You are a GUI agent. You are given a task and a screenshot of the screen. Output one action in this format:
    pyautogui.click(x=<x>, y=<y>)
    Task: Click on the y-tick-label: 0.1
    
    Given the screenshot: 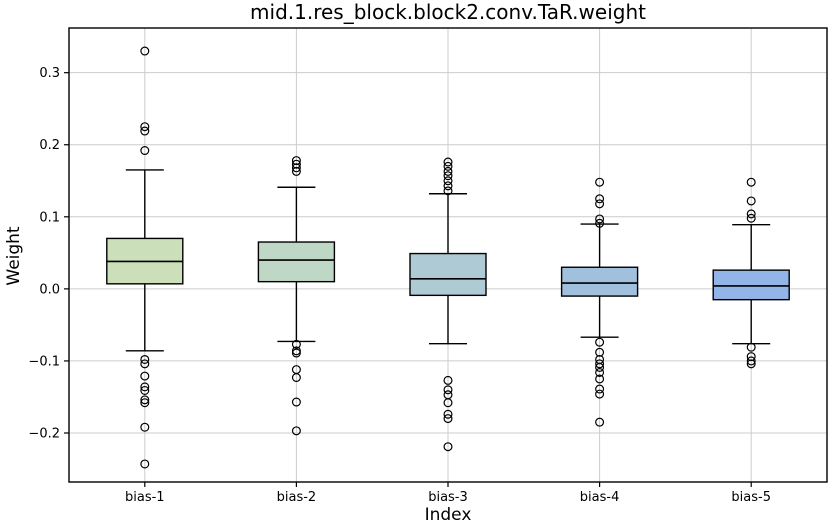 What is the action you would take?
    pyautogui.click(x=49, y=217)
    